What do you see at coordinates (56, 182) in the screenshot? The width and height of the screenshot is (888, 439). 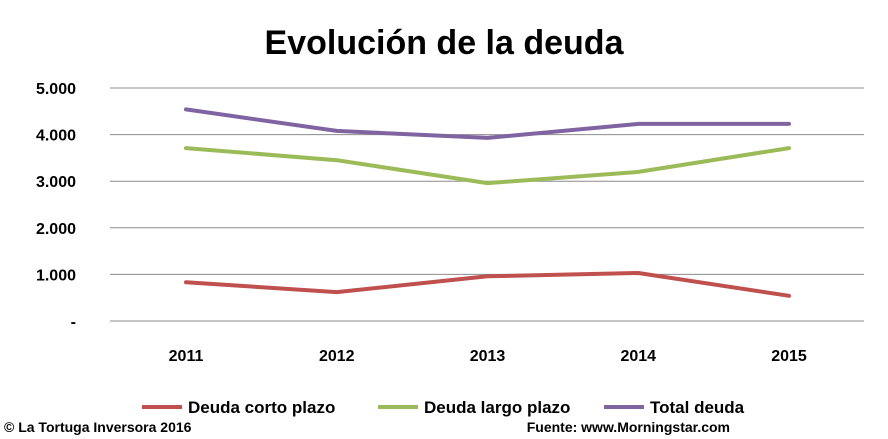 I see `y-tick-label: 3.000` at bounding box center [56, 182].